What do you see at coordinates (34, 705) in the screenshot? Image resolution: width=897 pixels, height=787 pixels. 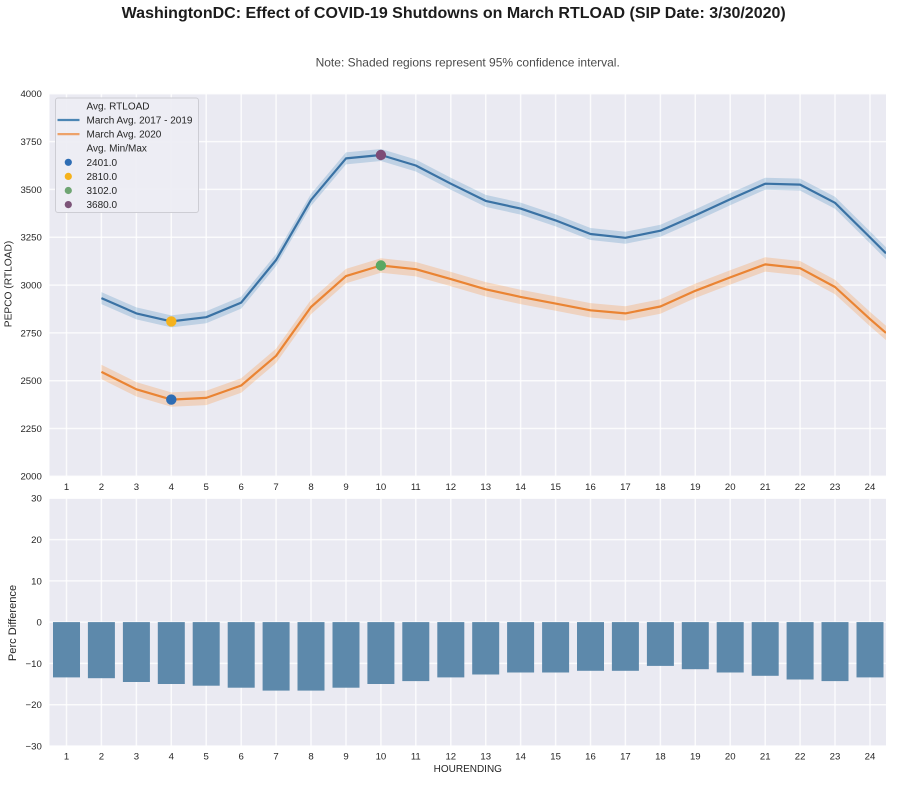 I see `svg-text: −20` at bounding box center [34, 705].